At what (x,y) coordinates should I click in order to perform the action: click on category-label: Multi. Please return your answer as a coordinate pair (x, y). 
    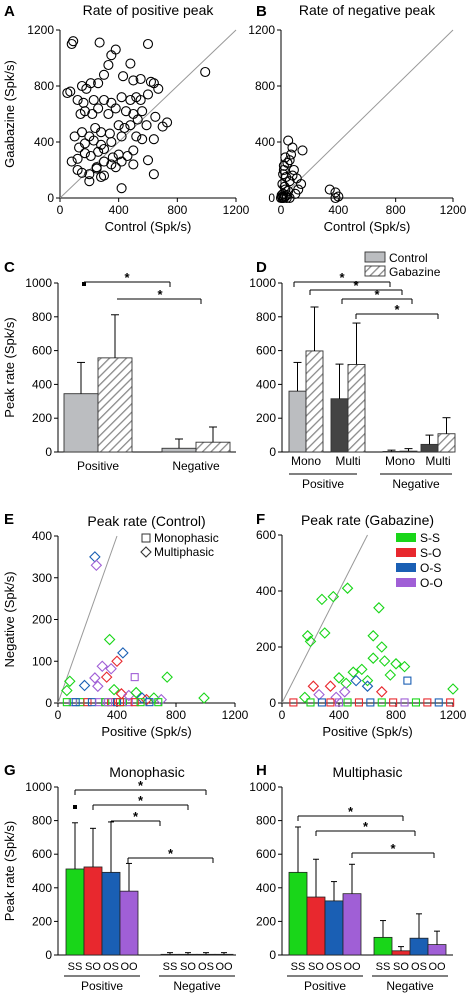
    Looking at the image, I should click on (437, 461).